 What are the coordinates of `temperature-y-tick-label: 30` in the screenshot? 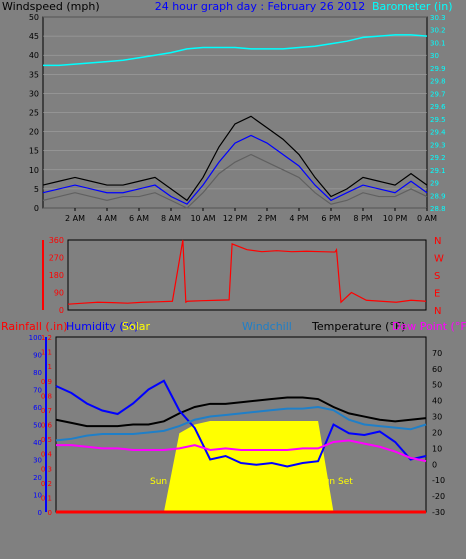 It's located at (437, 417).